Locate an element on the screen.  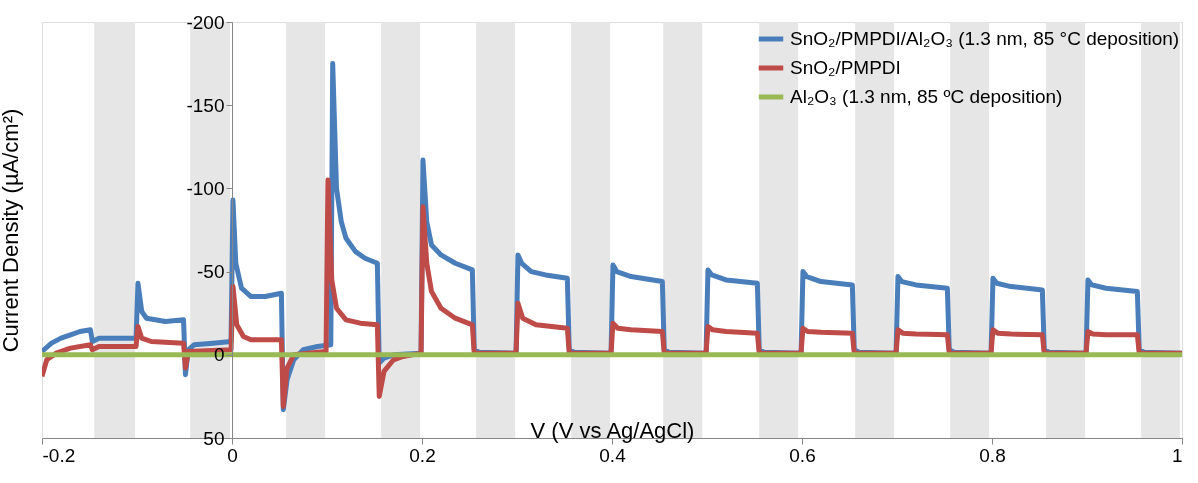
x-axis-title: V (V vs Ag/AgCl) is located at coordinates (612, 430).